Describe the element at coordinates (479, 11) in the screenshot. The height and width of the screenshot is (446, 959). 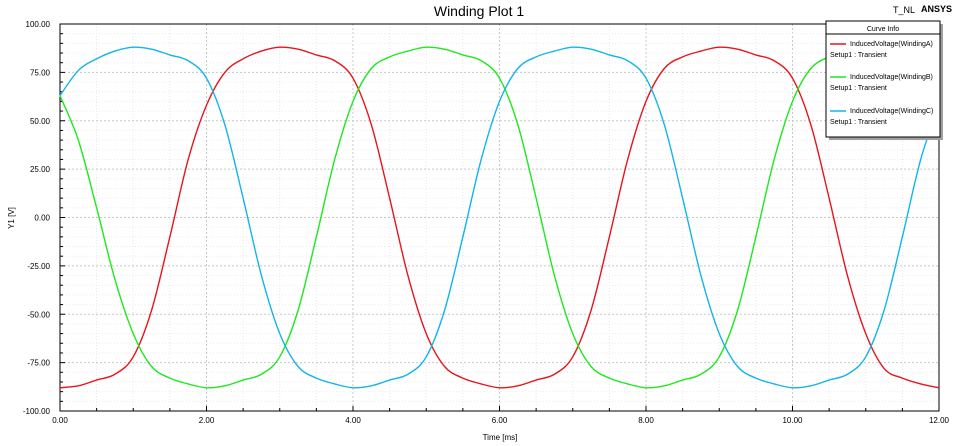
I see `chart-title: Winding Plot 1` at that location.